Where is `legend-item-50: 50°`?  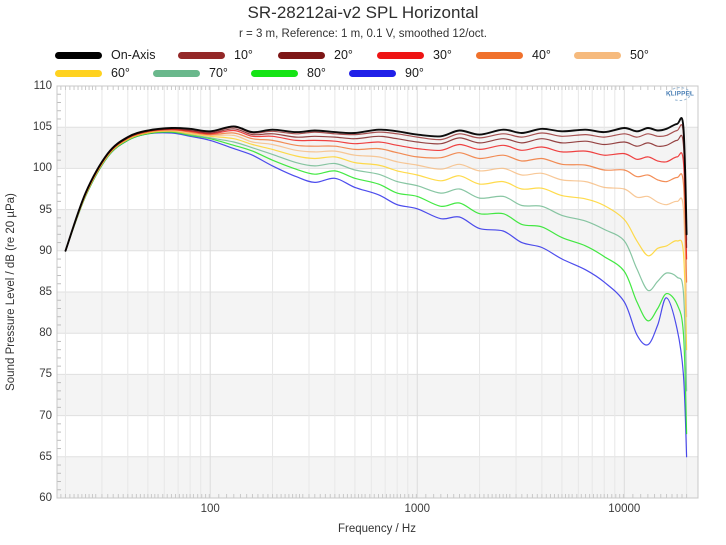 legend-item-50: 50° is located at coordinates (611, 55).